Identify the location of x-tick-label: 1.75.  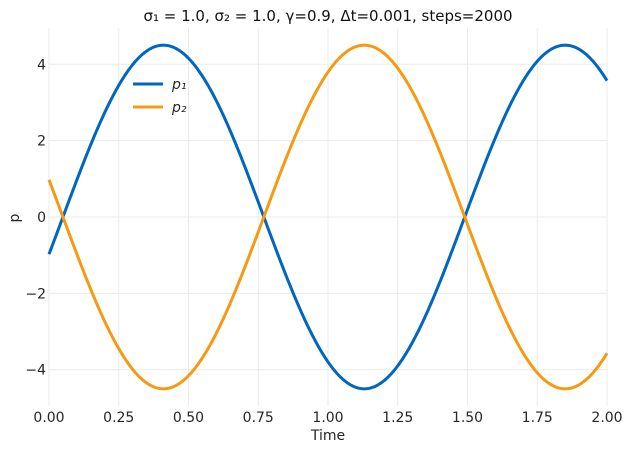
(537, 418).